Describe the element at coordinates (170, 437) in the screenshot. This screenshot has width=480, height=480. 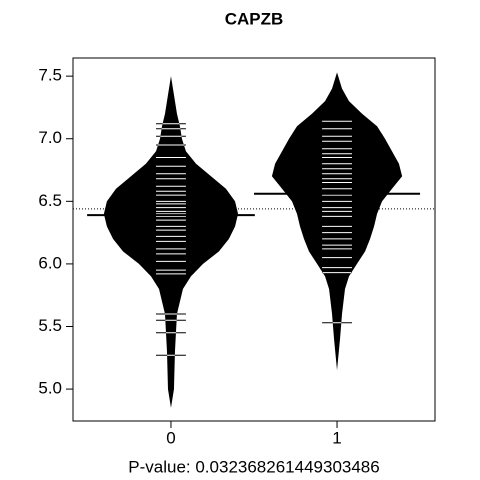
I see `x-tick-label: 0` at that location.